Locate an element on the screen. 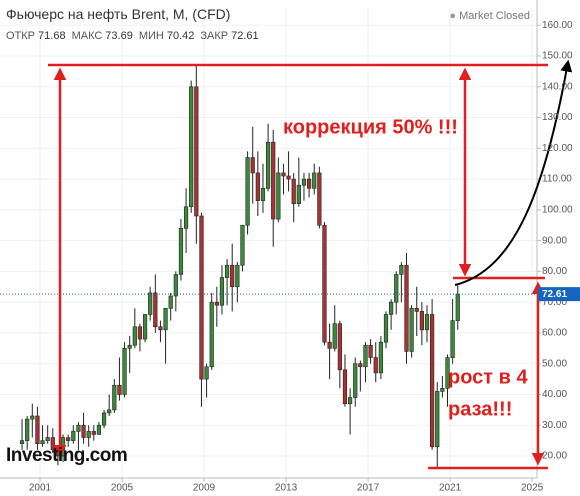 The width and height of the screenshot is (580, 496). logo: Investing.com is located at coordinates (66, 455).